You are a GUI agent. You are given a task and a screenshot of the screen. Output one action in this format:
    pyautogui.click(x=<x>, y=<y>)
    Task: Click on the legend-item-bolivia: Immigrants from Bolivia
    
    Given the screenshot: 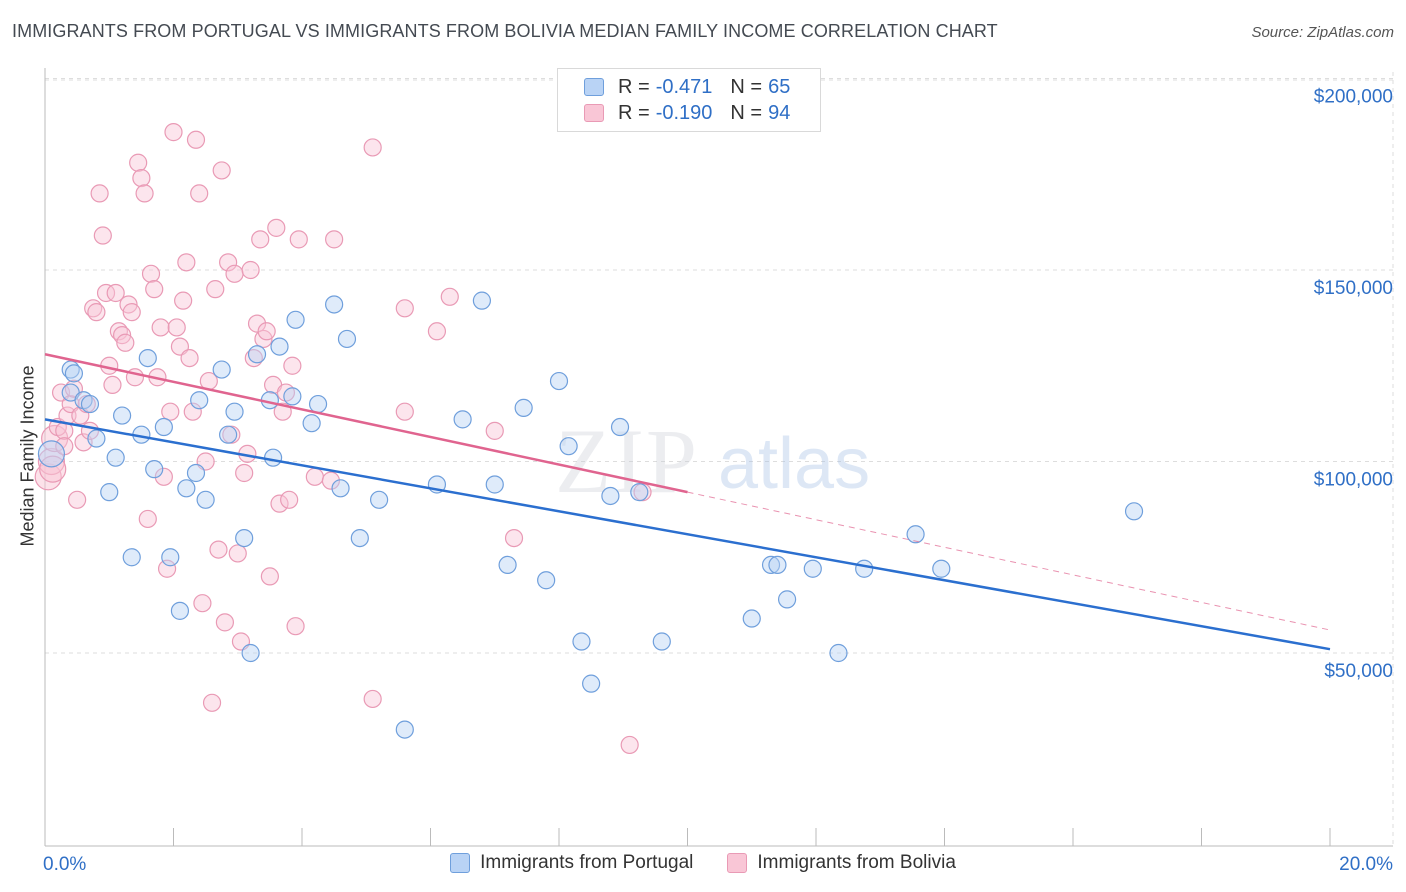 What is the action you would take?
    pyautogui.click(x=841, y=863)
    